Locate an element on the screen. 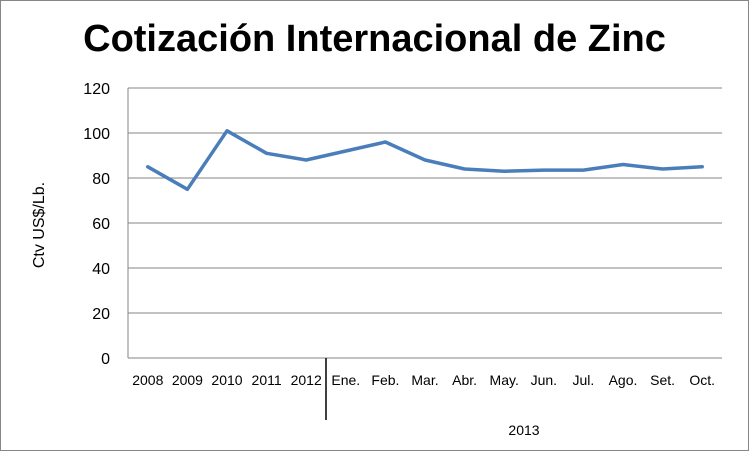 Image resolution: width=749 pixels, height=451 pixels. x-group-label: 2013 is located at coordinates (523, 430).